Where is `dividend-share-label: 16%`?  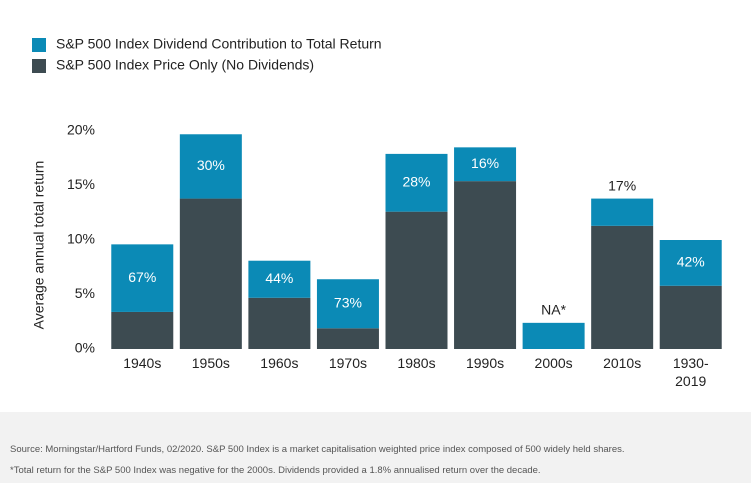
dividend-share-label: 16% is located at coordinates (485, 163).